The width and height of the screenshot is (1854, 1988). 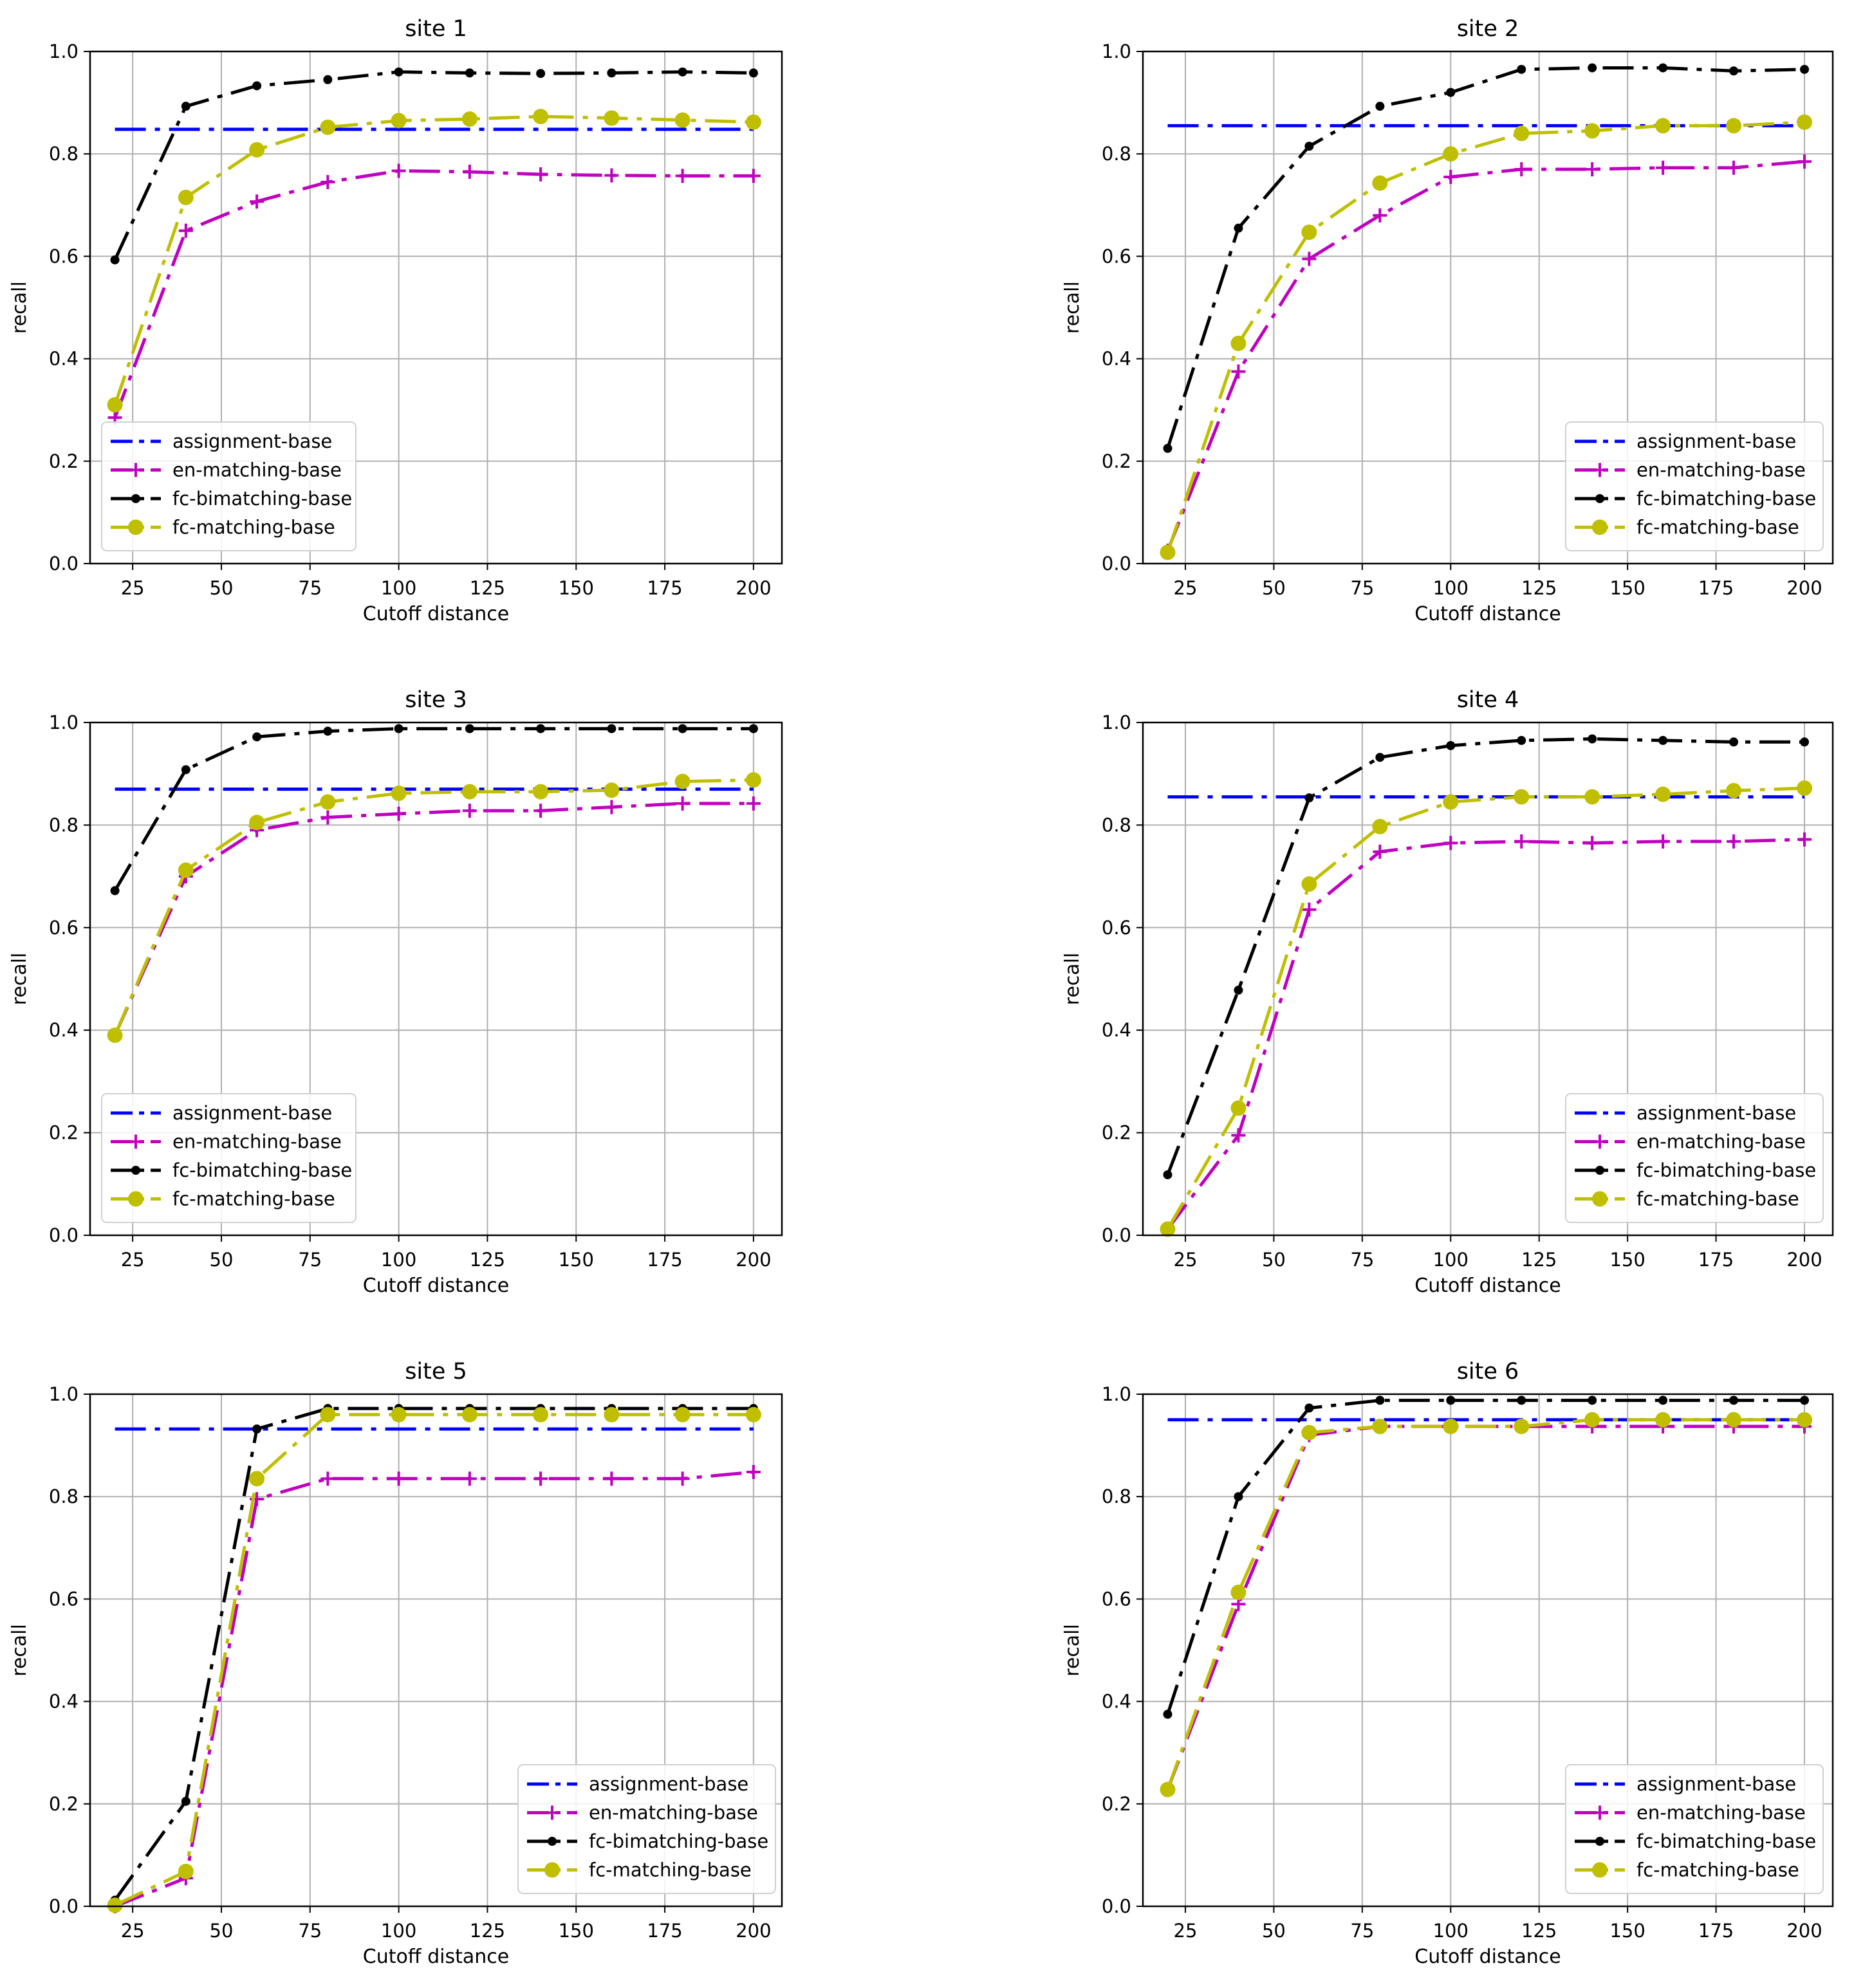 What do you see at coordinates (436, 307) in the screenshot?
I see `plot-frame` at bounding box center [436, 307].